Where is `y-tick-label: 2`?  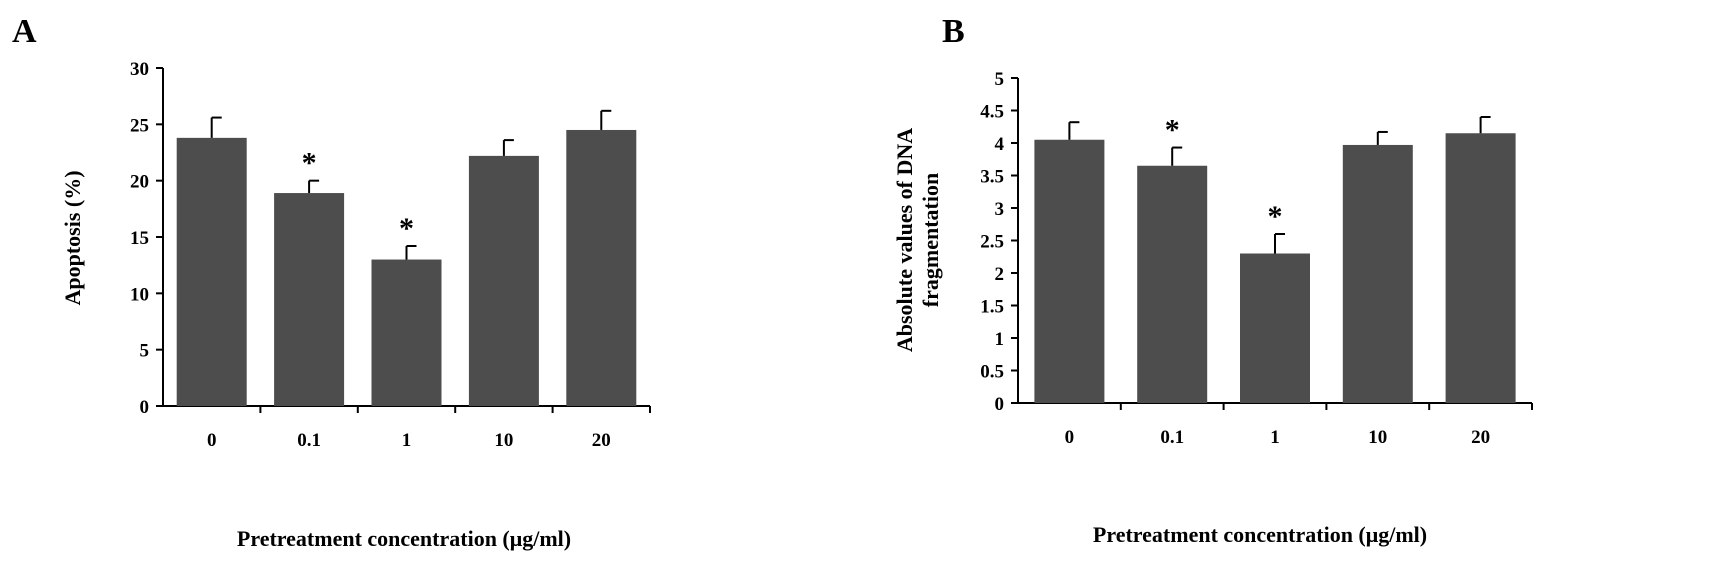 y-tick-label: 2 is located at coordinates (1000, 274).